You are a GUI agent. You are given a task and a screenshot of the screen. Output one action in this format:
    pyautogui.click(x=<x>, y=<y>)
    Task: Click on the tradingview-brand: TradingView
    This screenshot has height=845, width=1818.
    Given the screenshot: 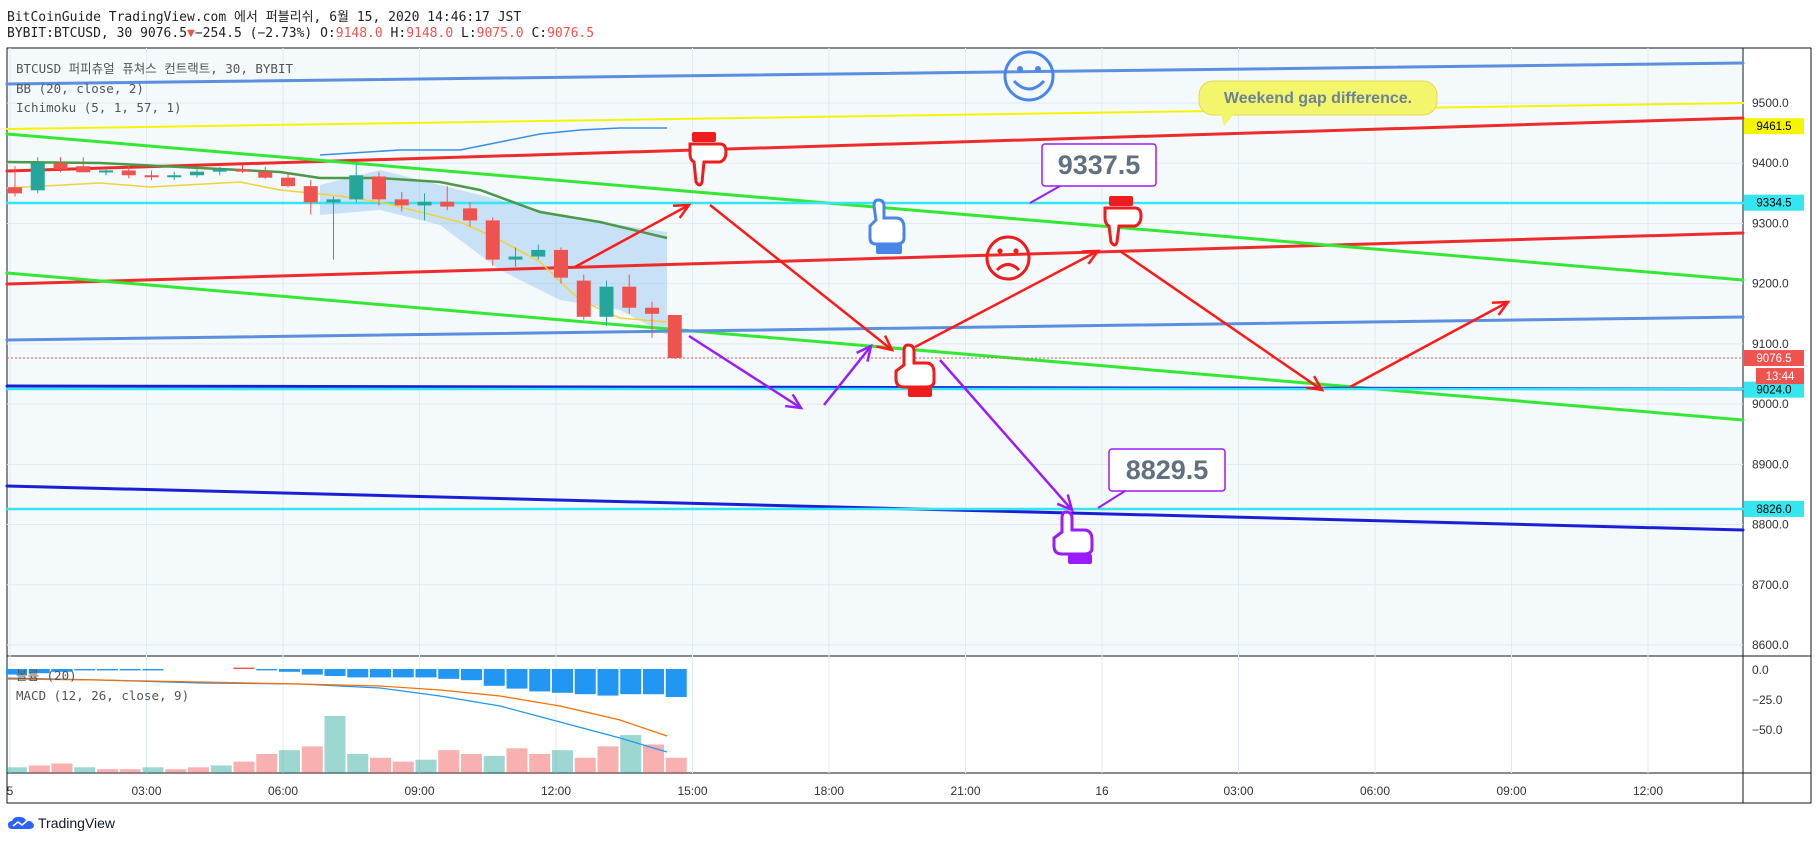 What is the action you would take?
    pyautogui.click(x=77, y=823)
    